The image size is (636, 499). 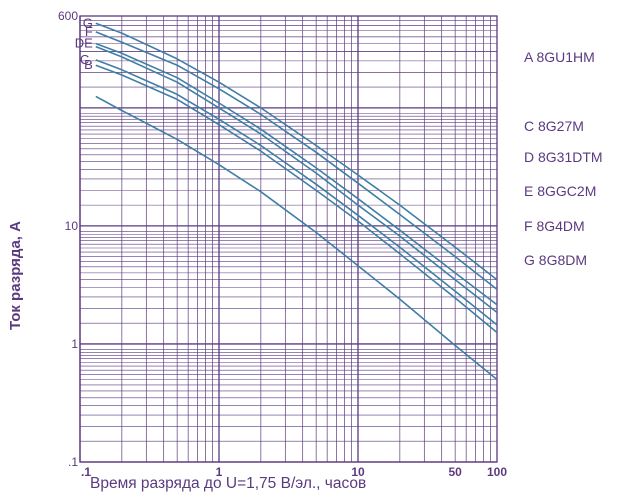 I want to click on legend-item-c: C 8G27M, so click(x=554, y=126).